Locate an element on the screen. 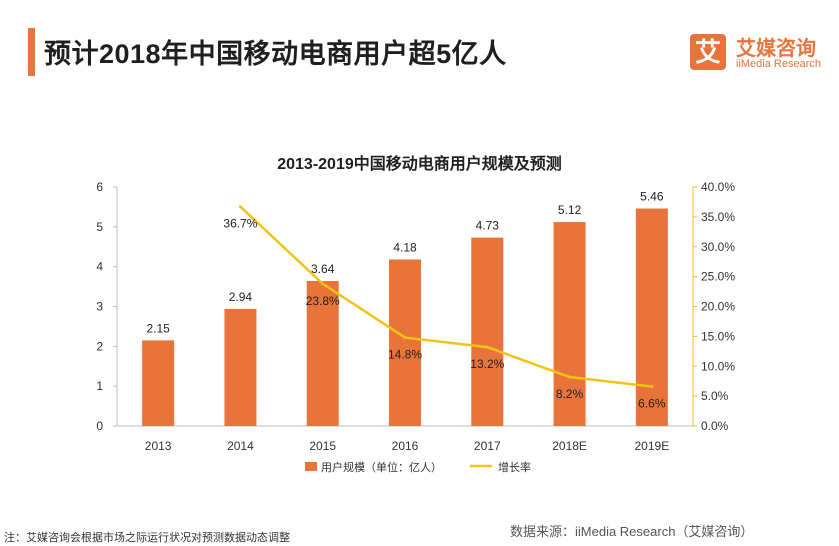 This screenshot has width=839, height=546. left-tick-label: 6 is located at coordinates (99, 187).